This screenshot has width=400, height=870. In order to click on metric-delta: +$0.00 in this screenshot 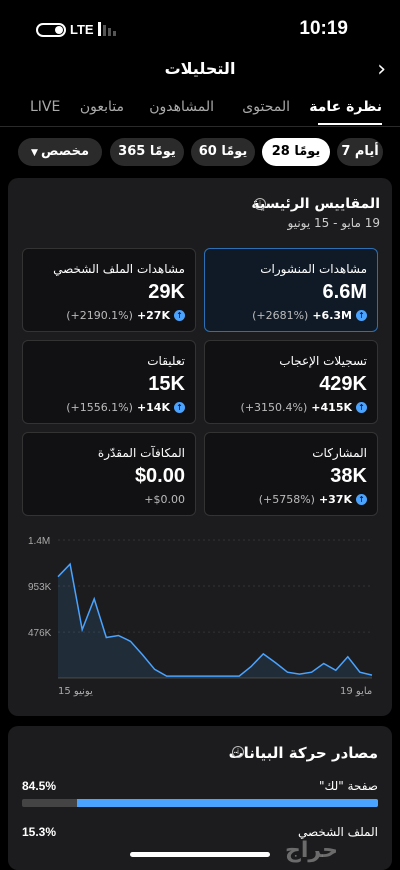, I will do `click(164, 499)`.